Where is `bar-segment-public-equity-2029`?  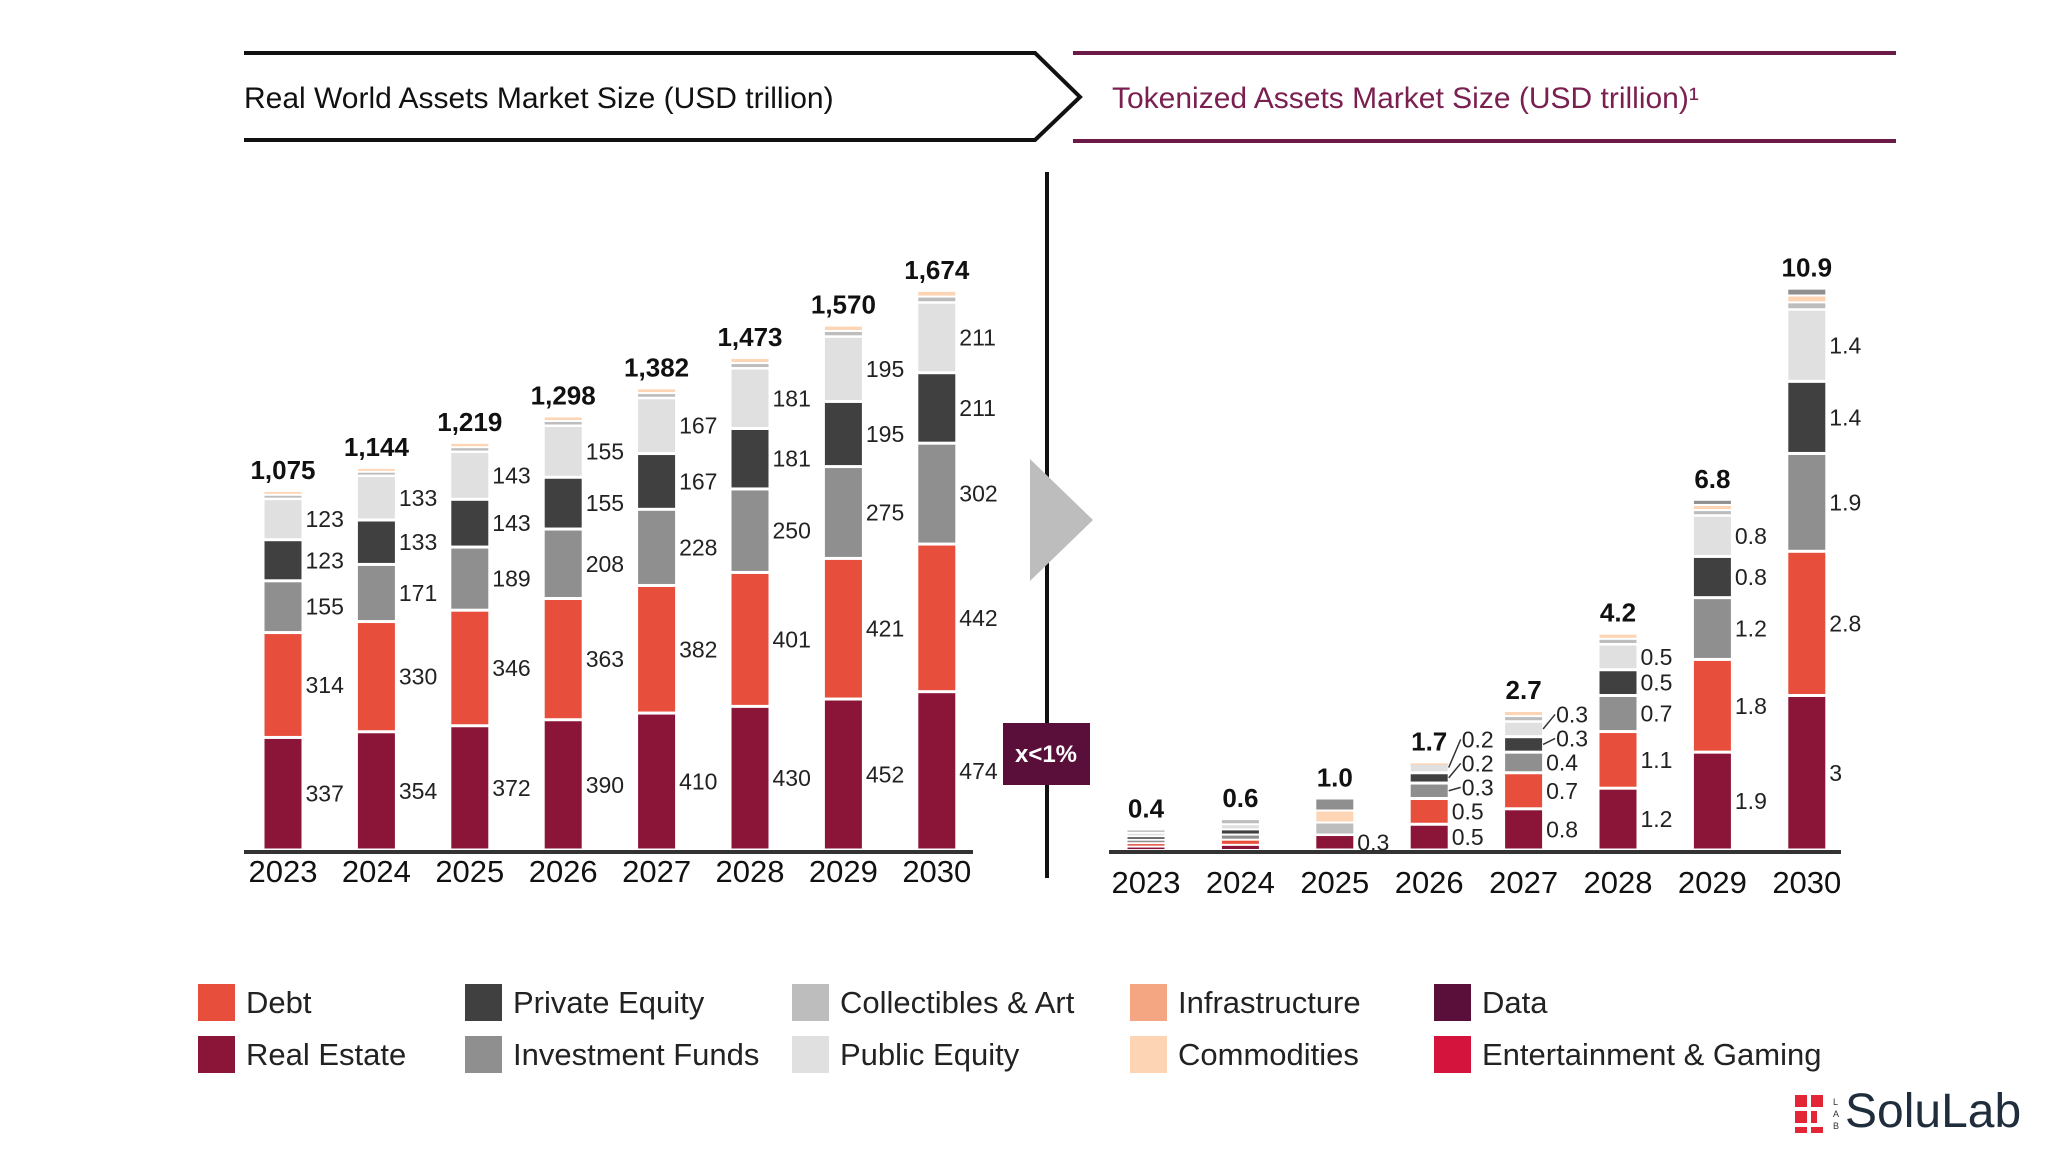
bar-segment-public-equity-2029 is located at coordinates (843, 368).